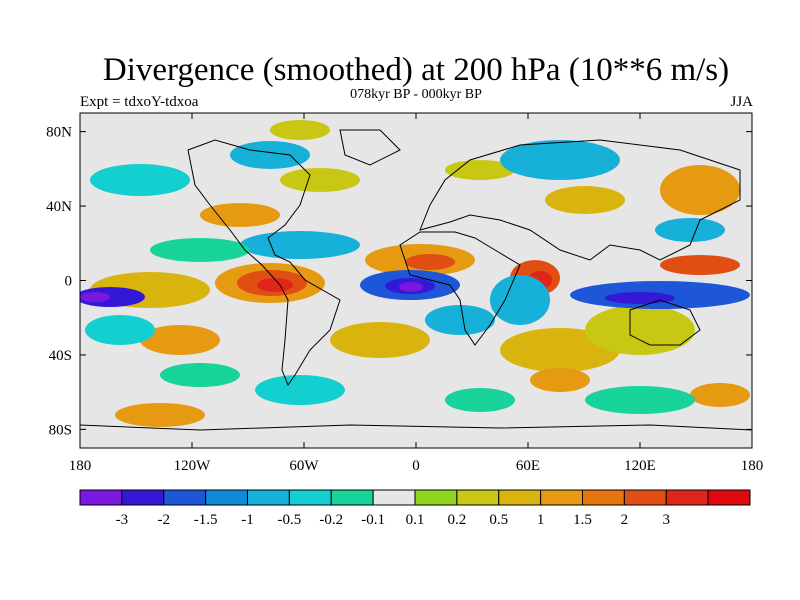 Image resolution: width=800 pixels, height=600 pixels. What do you see at coordinates (331, 520) in the screenshot?
I see `colorbar-label: -0.2` at bounding box center [331, 520].